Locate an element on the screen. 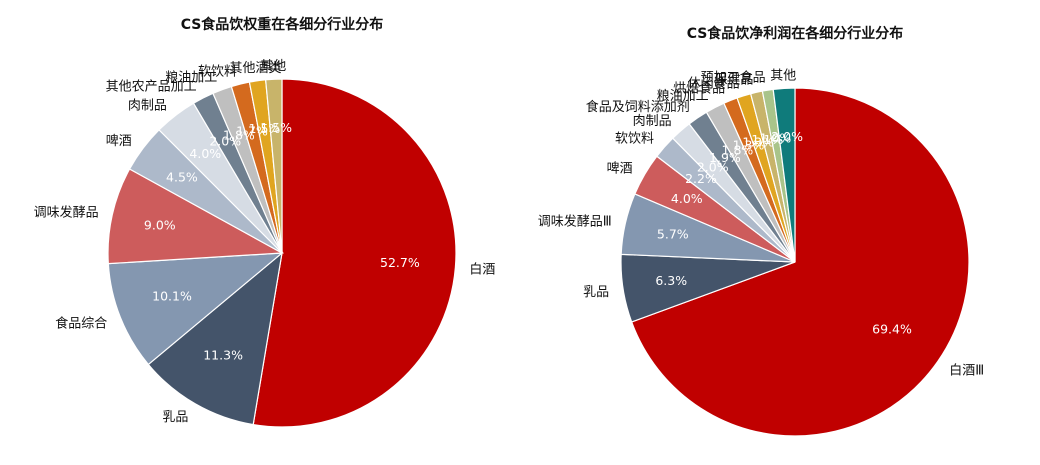 The image size is (1040, 465). weight-category-label-5: 肉制品 is located at coordinates (147, 105).